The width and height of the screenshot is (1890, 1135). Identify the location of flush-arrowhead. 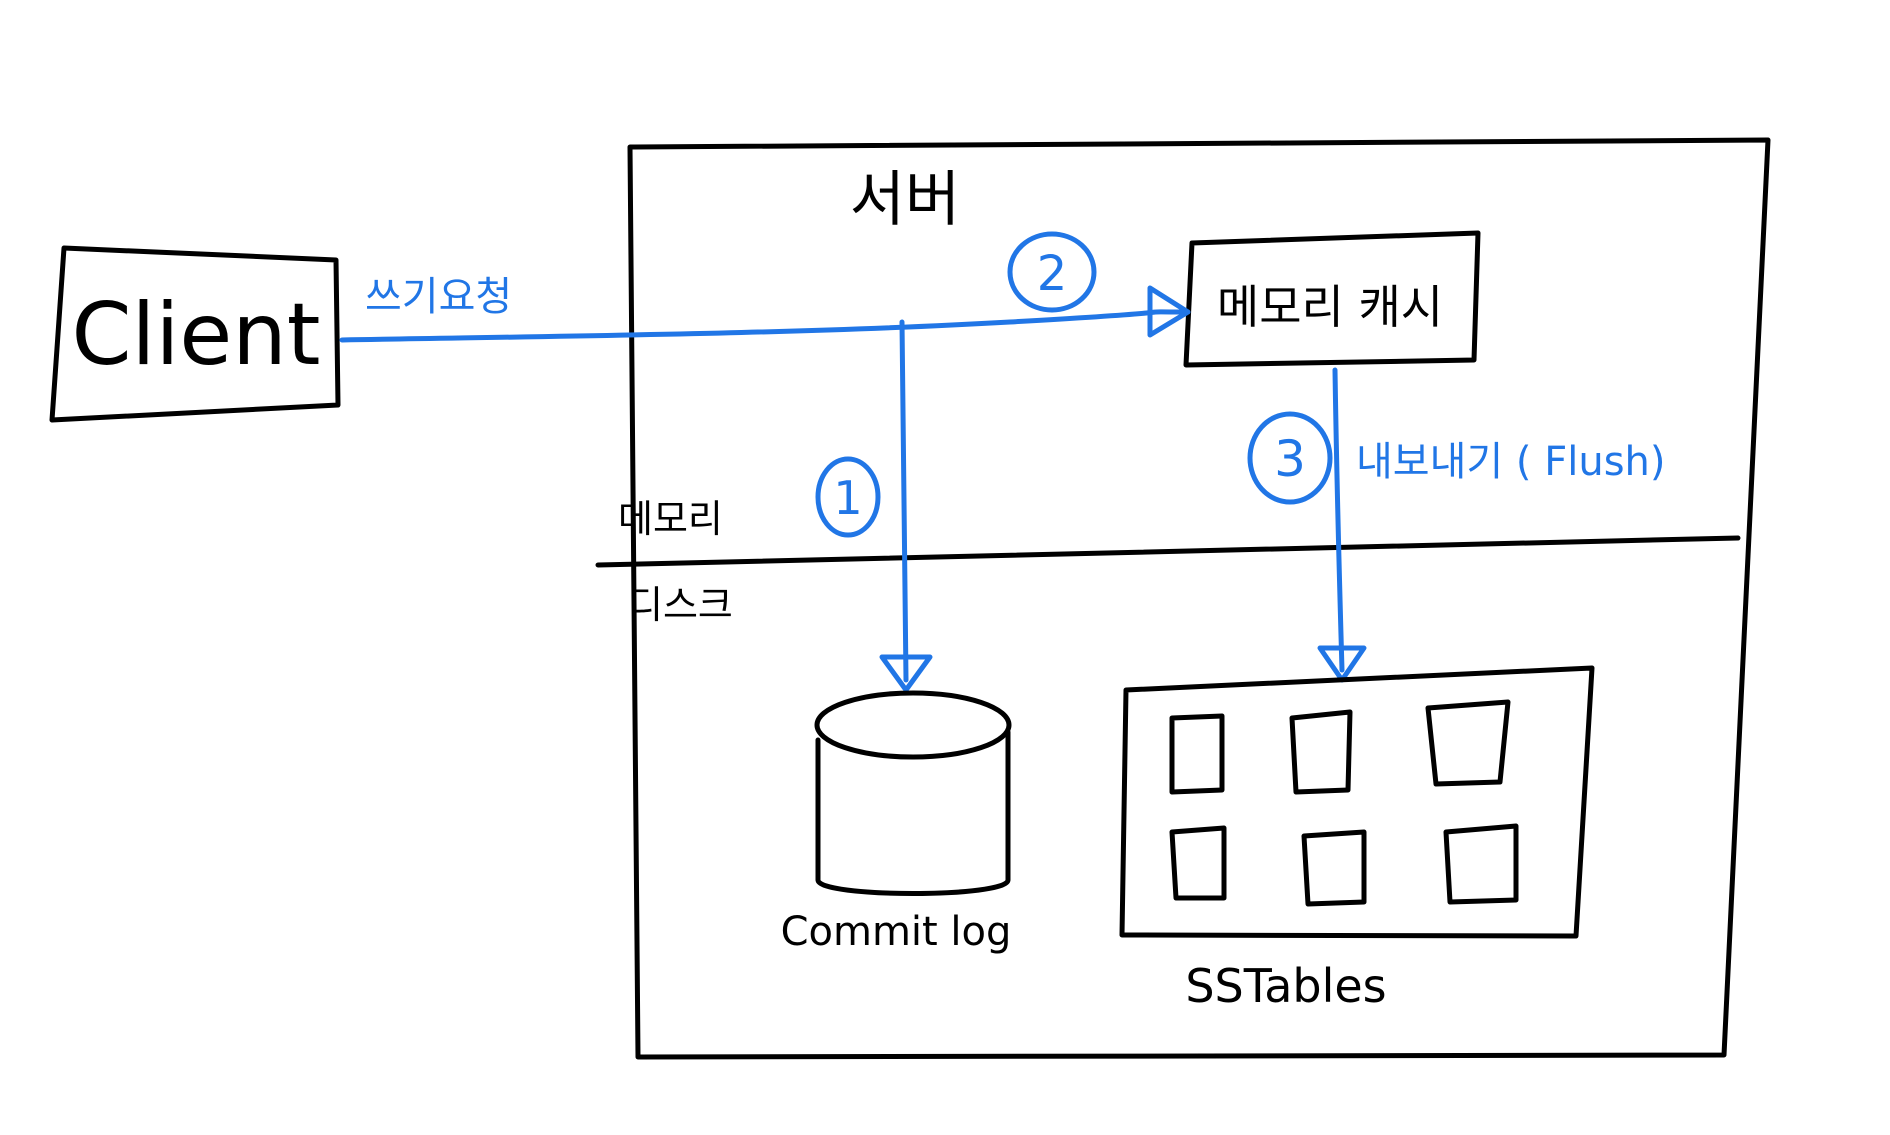
(1342, 664).